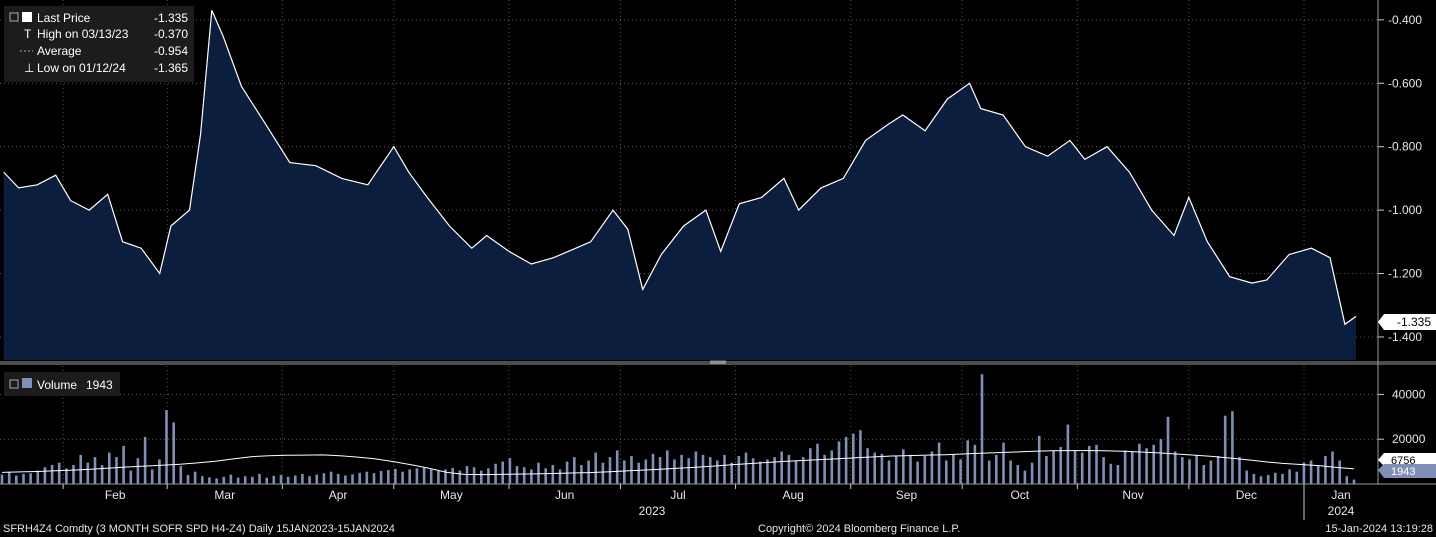 The height and width of the screenshot is (537, 1436). Describe the element at coordinates (1402, 416) in the screenshot. I see `volume-y-axis: 20000 40000` at that location.